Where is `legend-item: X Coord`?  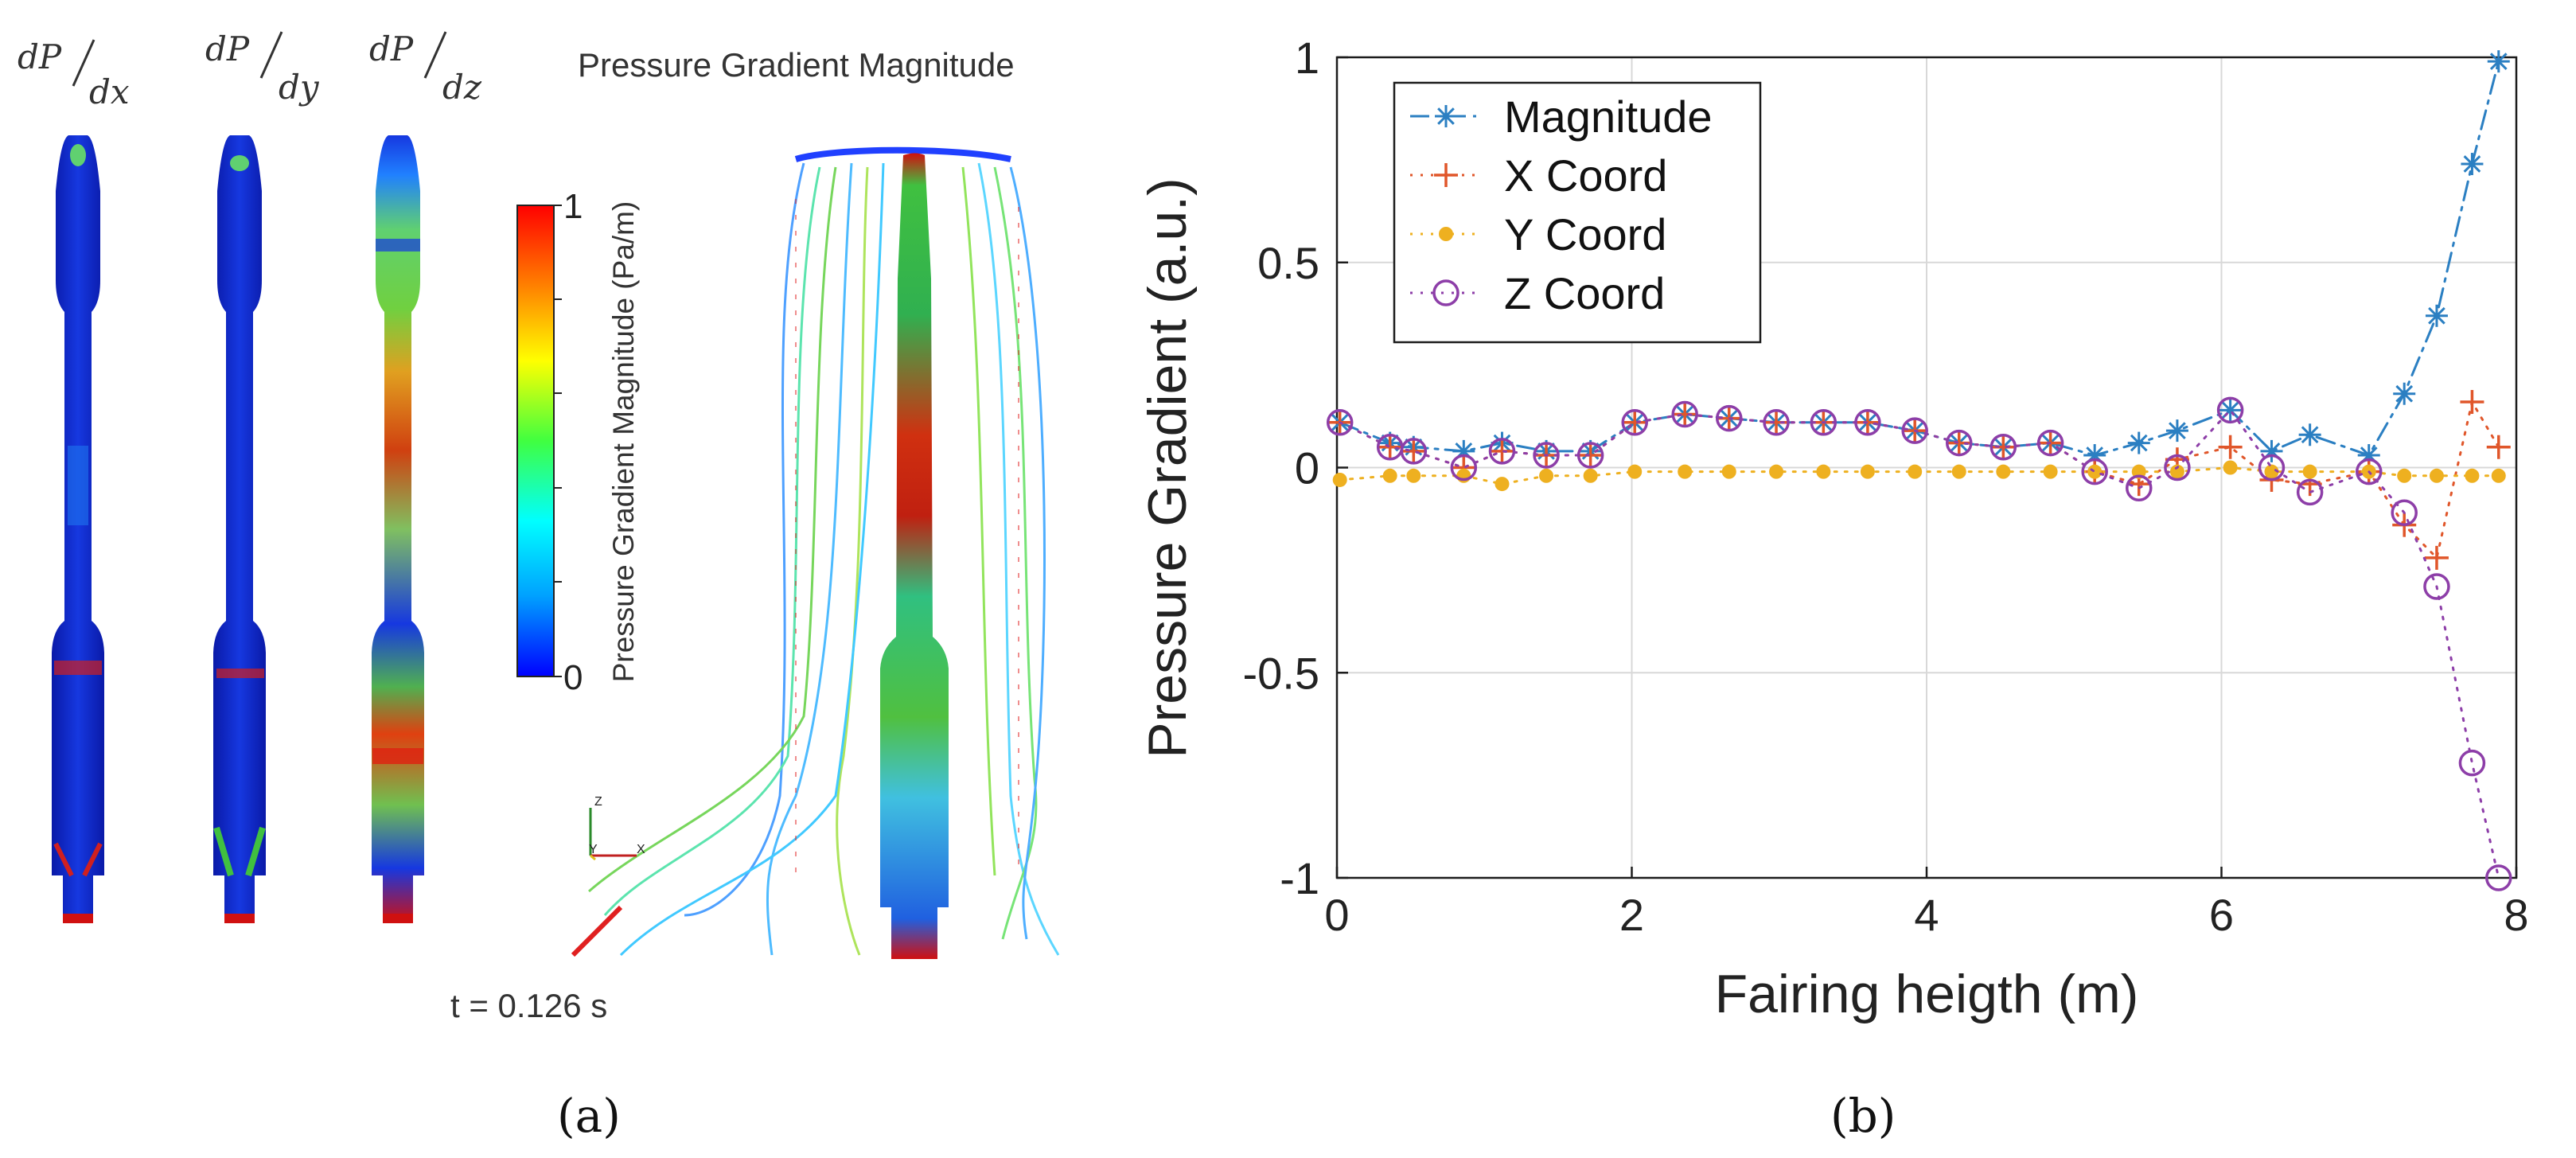
legend-item: X Coord is located at coordinates (1538, 175).